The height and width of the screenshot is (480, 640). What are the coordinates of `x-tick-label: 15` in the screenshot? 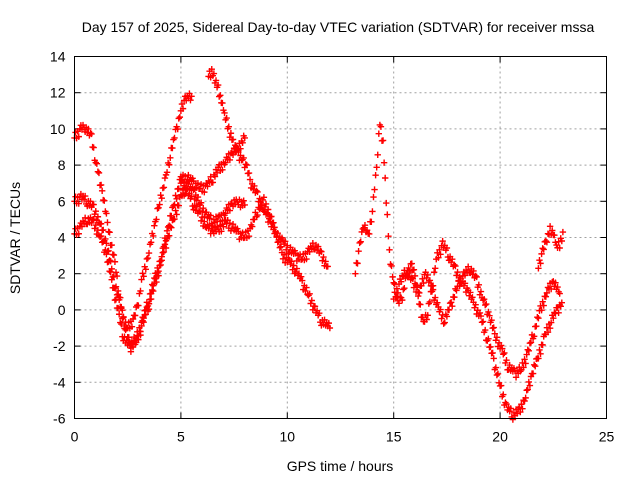 It's located at (394, 437).